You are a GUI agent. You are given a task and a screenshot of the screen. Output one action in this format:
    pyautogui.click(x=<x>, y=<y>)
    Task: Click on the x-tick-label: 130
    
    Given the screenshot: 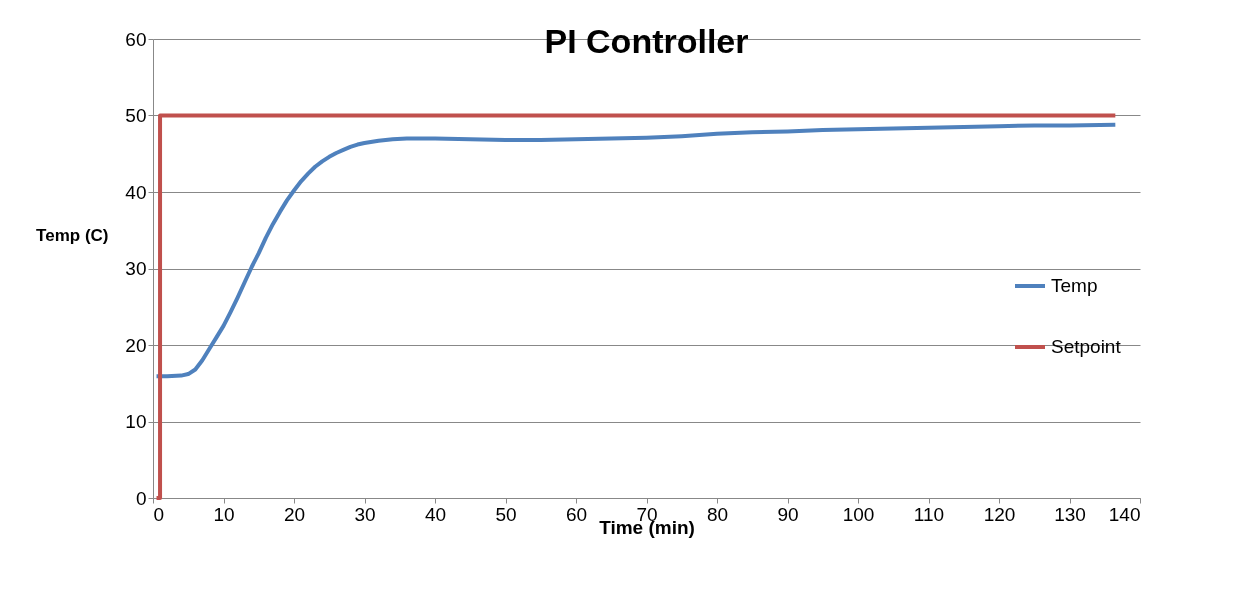 What is the action you would take?
    pyautogui.click(x=1070, y=514)
    